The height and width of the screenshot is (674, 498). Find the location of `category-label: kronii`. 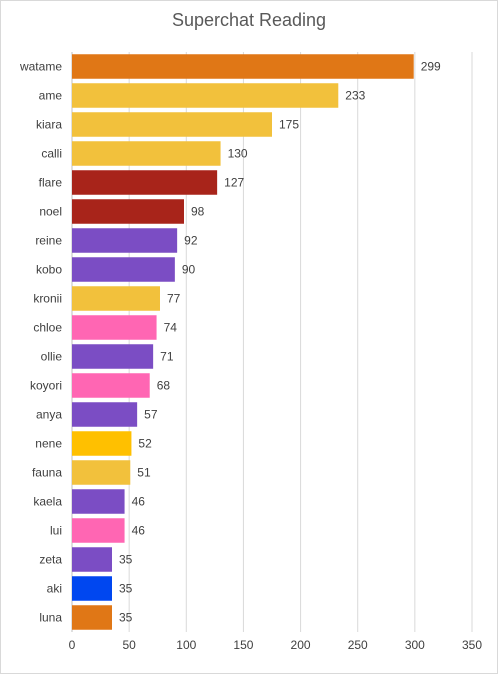

category-label: kronii is located at coordinates (47, 299).